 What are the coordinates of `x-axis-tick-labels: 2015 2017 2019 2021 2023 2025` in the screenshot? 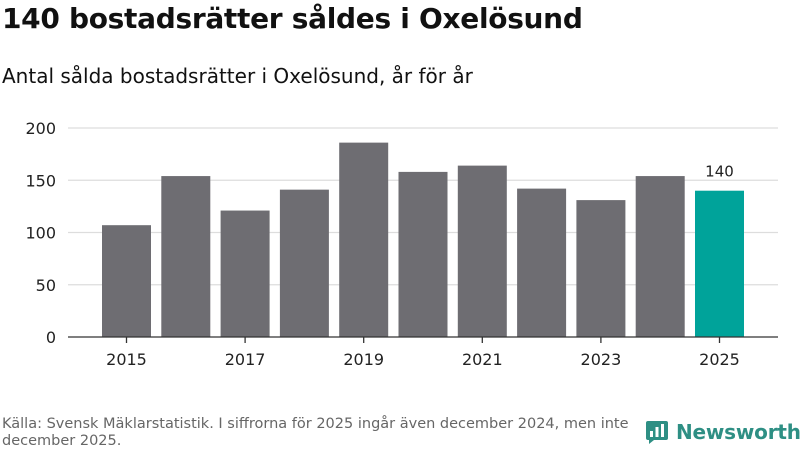 It's located at (423, 359).